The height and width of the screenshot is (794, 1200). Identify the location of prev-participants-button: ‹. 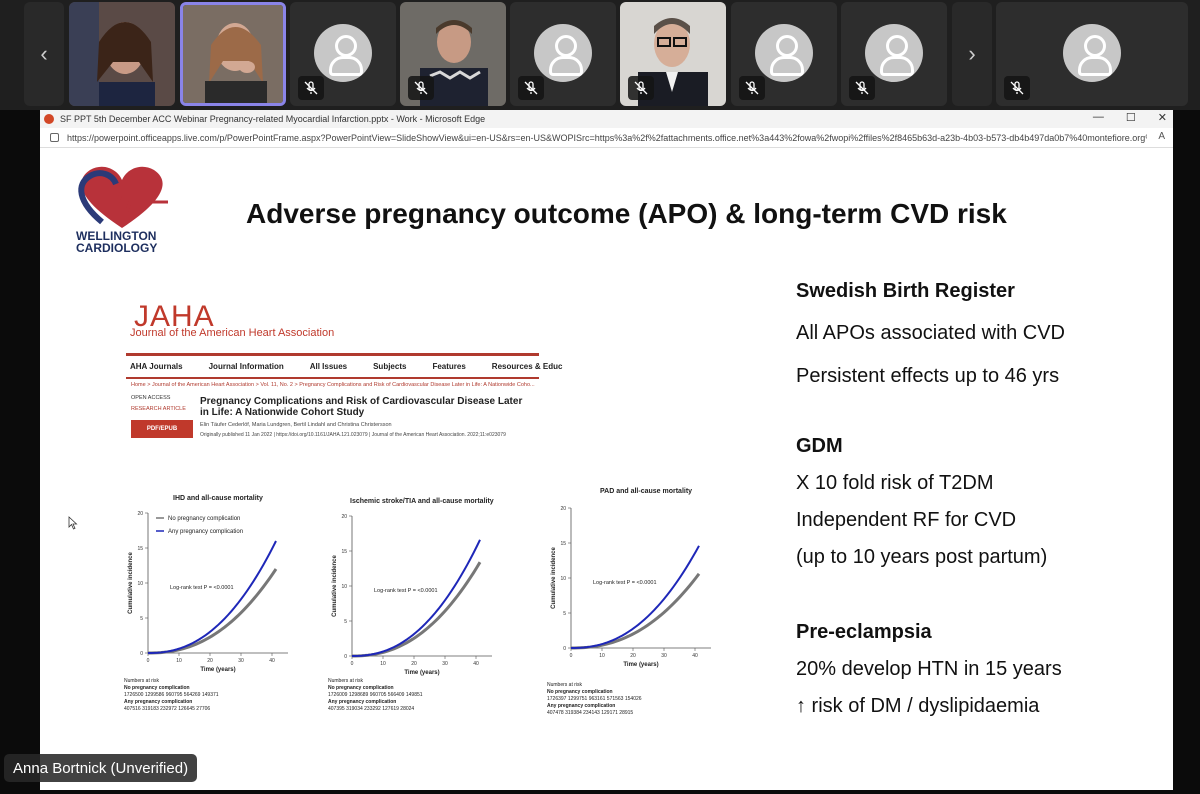
(44, 54).